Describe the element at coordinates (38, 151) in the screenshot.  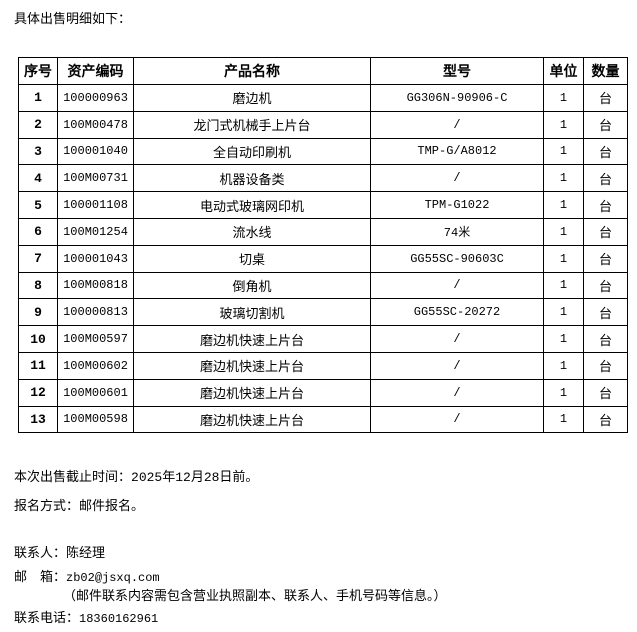
I see `table-cell: 3` at that location.